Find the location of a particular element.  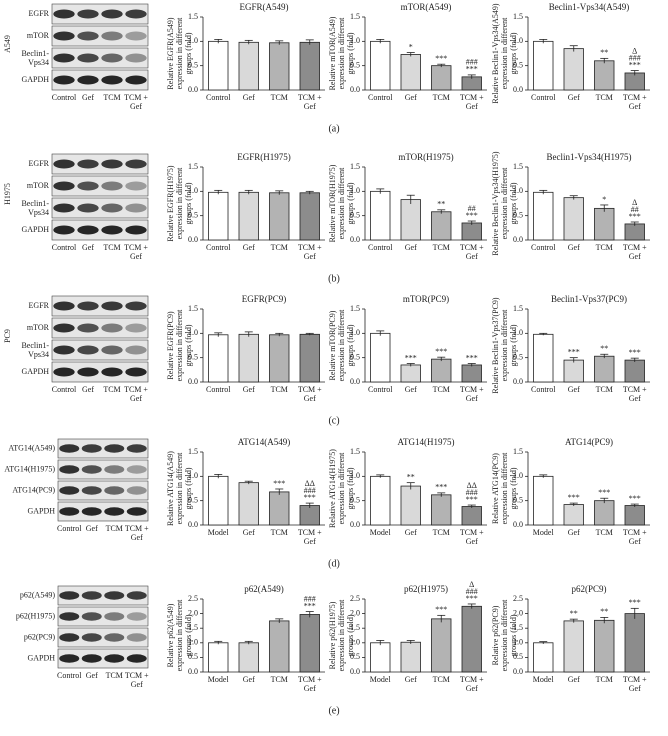

significance-mark: ### is located at coordinates (310, 490).